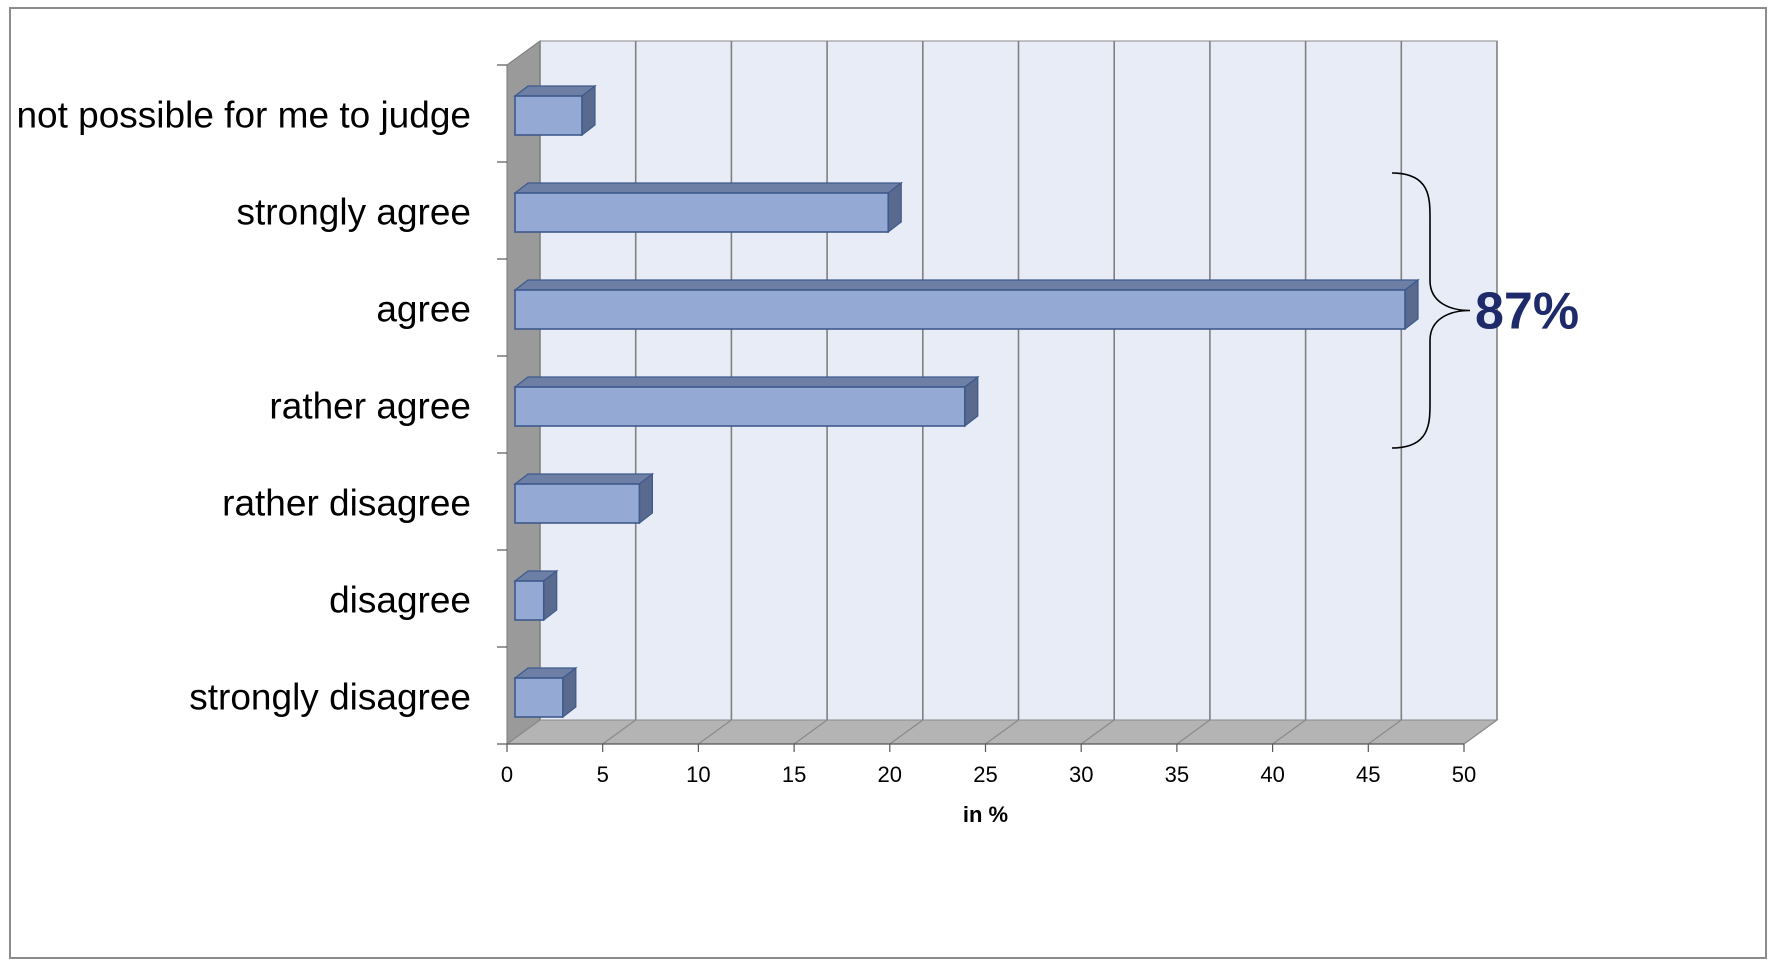 The width and height of the screenshot is (1778, 968). What do you see at coordinates (507, 774) in the screenshot?
I see `x-tick-label: 0` at bounding box center [507, 774].